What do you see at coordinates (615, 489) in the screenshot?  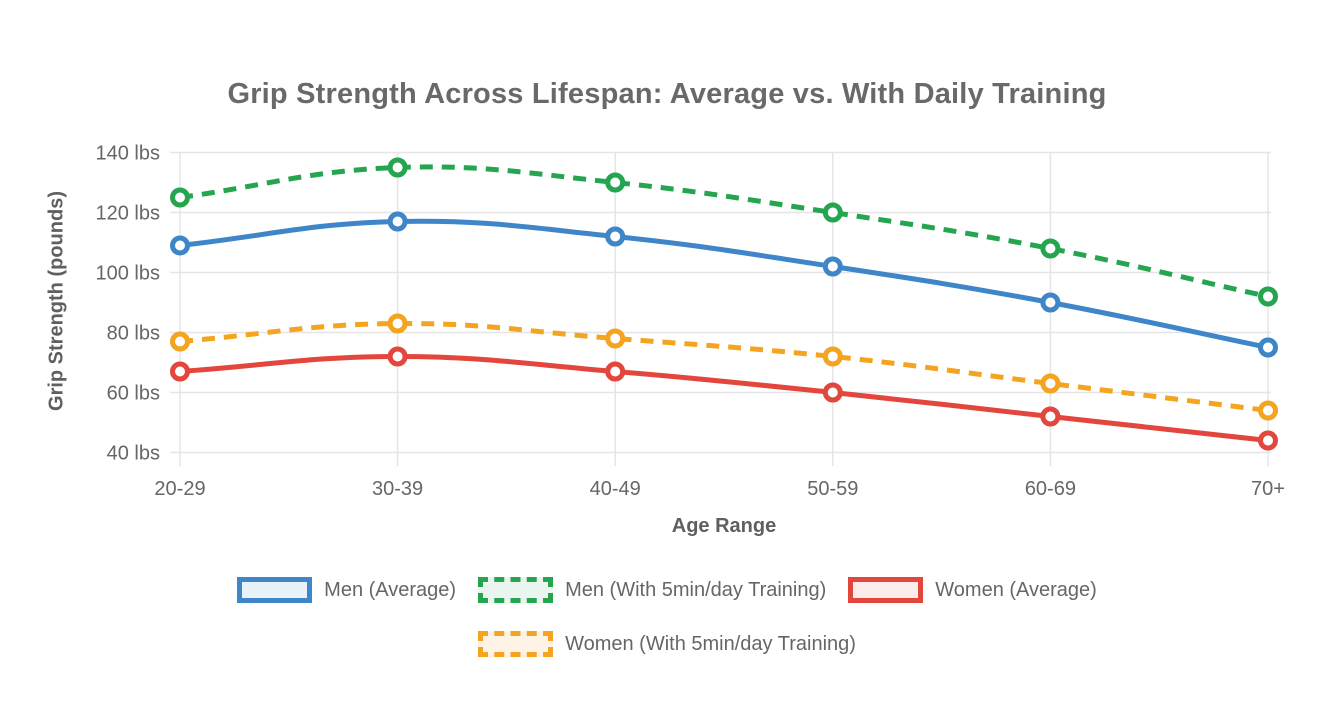 I see `x-tick-label: 40-49` at bounding box center [615, 489].